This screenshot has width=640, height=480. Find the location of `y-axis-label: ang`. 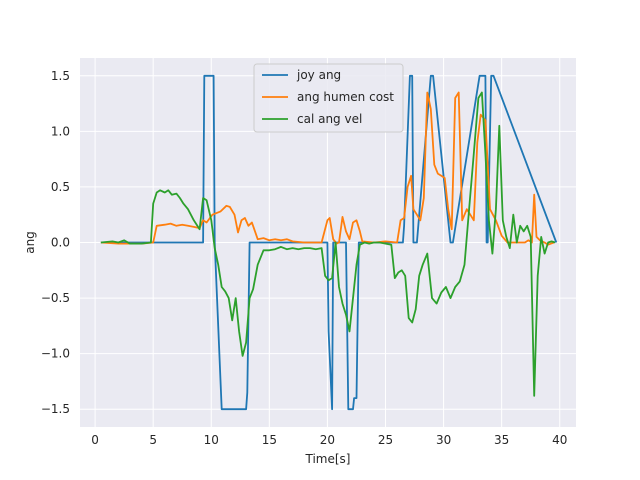

y-axis-label: ang is located at coordinates (30, 242).